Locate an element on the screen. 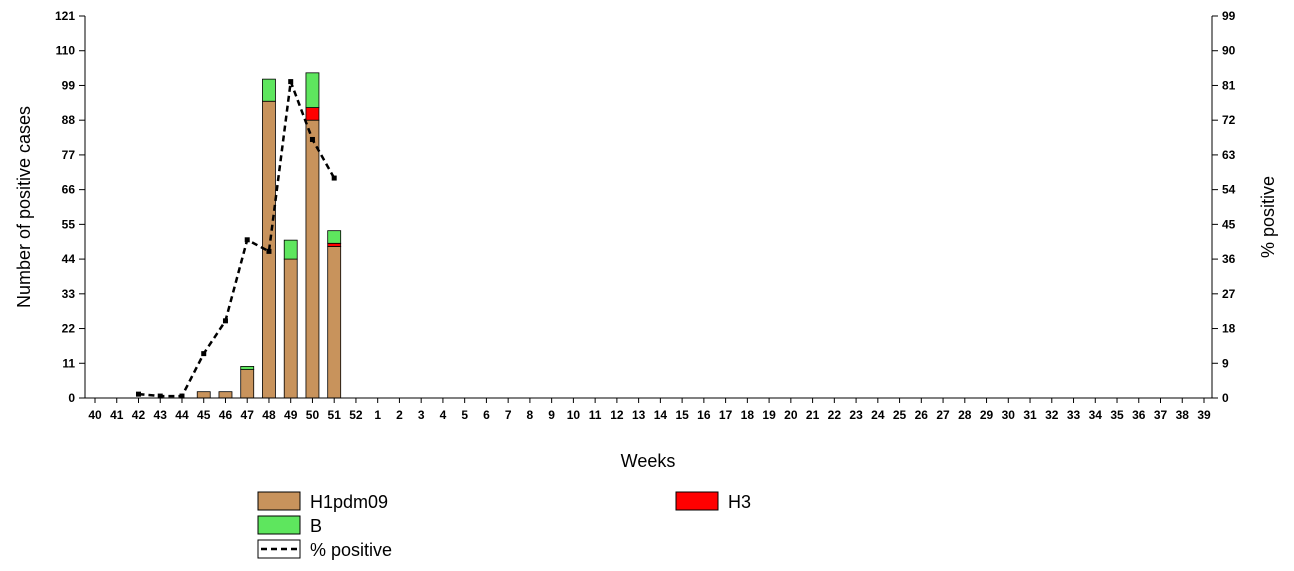  x-tick-label: 13 is located at coordinates (639, 415).